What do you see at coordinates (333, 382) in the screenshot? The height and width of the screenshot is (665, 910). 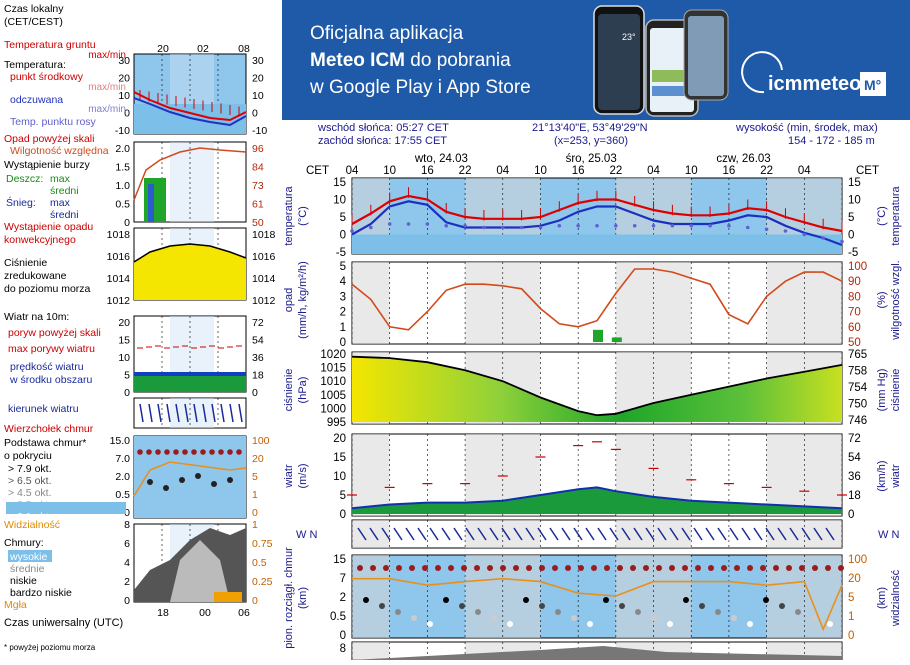 I see `pres-tick-l: 1010` at bounding box center [333, 382].